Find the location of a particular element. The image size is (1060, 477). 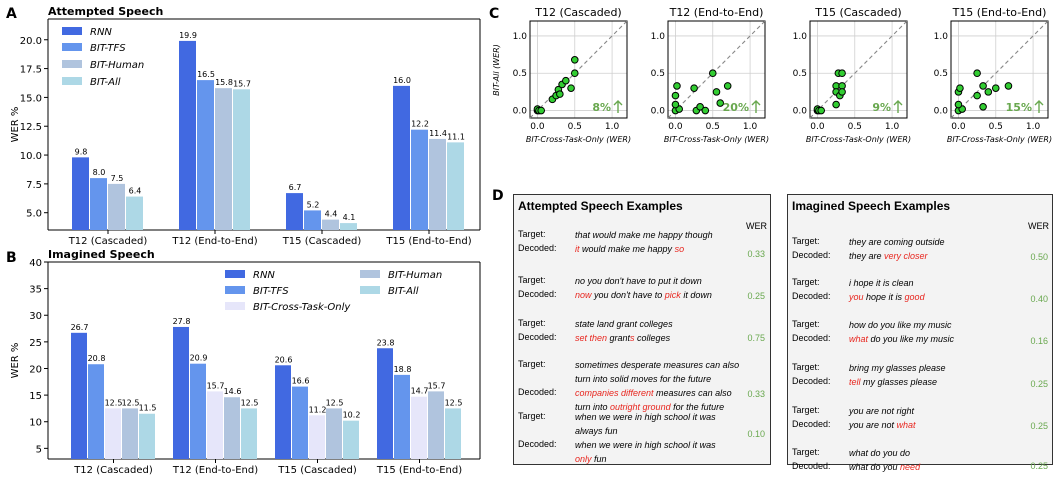

target-text: they are coming outside is located at coordinates (897, 242).